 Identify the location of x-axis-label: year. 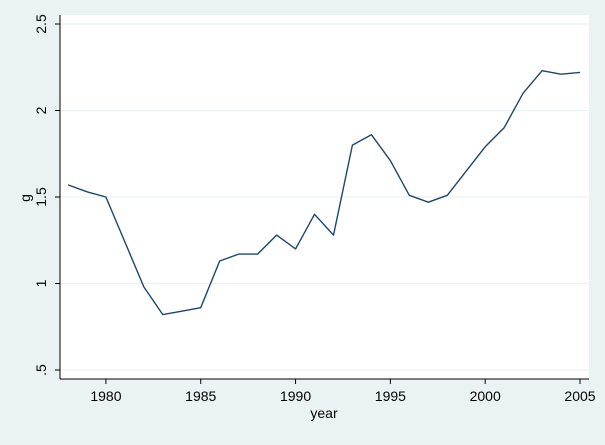
(324, 413).